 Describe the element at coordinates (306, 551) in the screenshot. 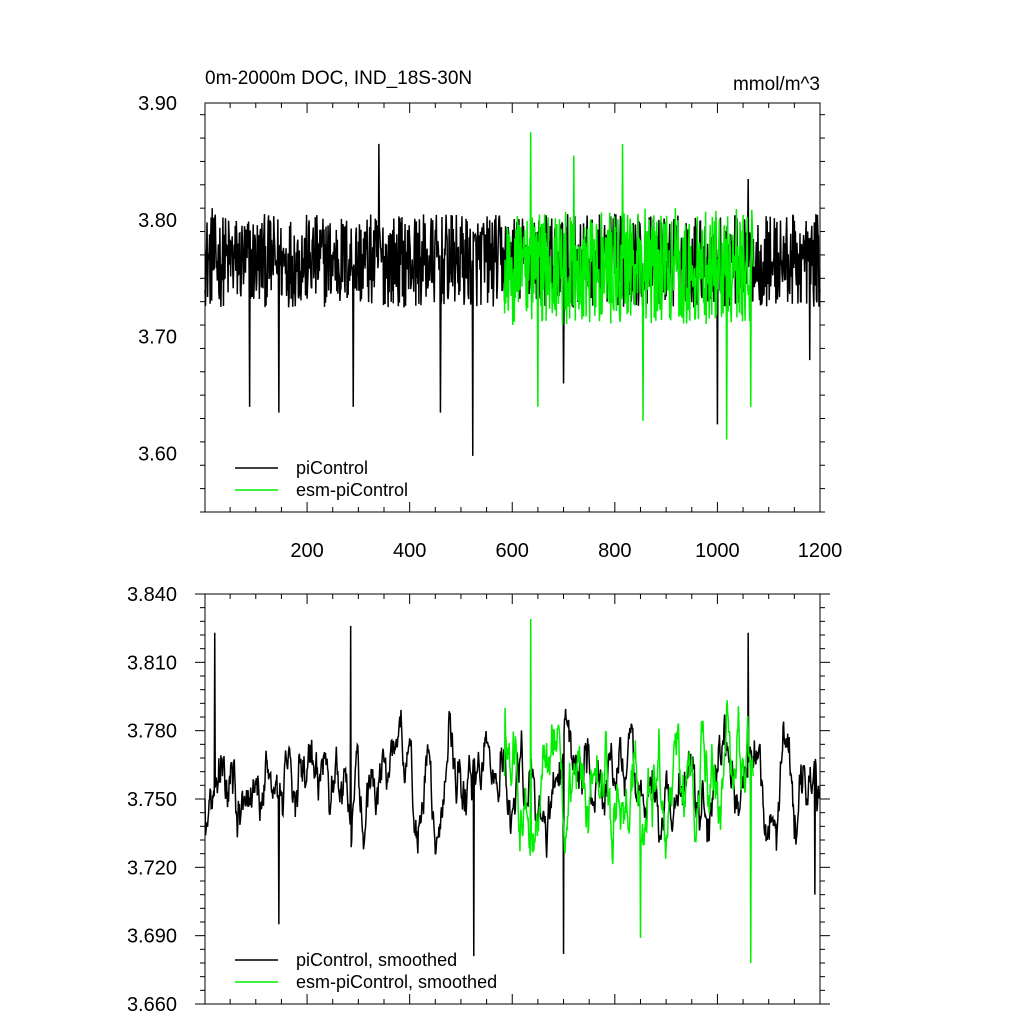

I see `x-tick-label: 200` at that location.